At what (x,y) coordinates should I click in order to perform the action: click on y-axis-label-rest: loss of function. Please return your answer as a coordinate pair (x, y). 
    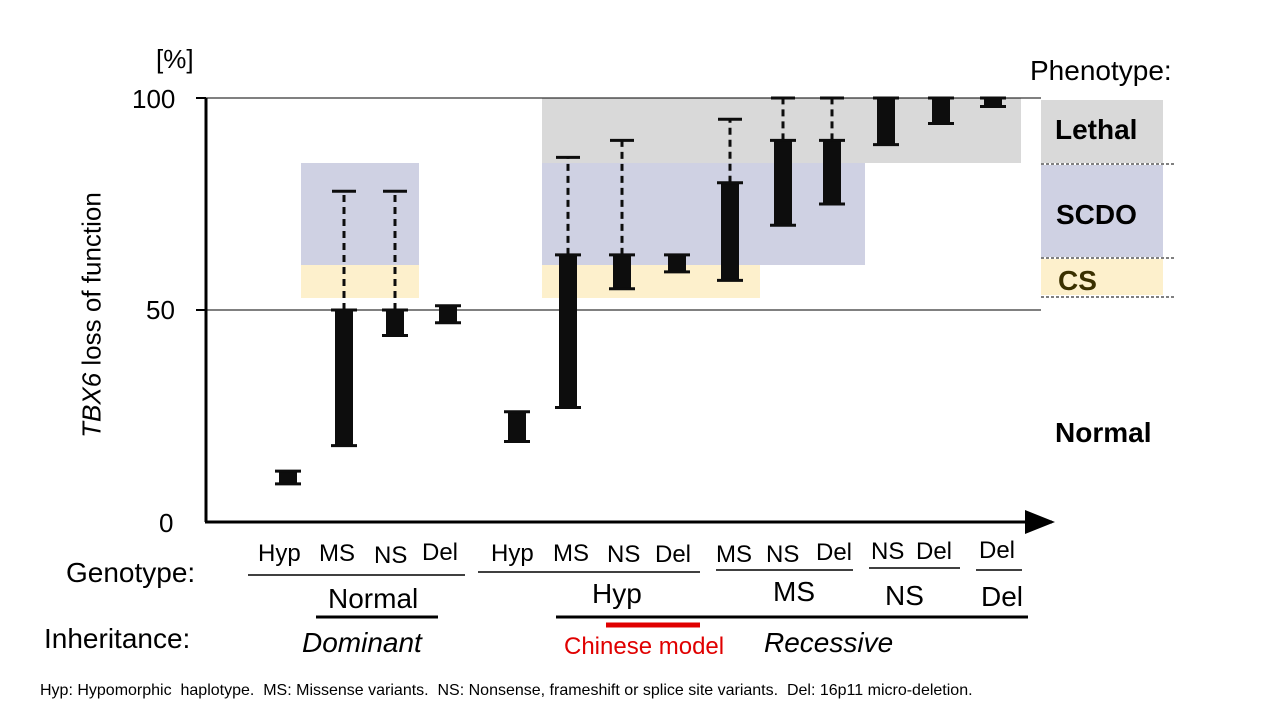
    Looking at the image, I should click on (91, 282).